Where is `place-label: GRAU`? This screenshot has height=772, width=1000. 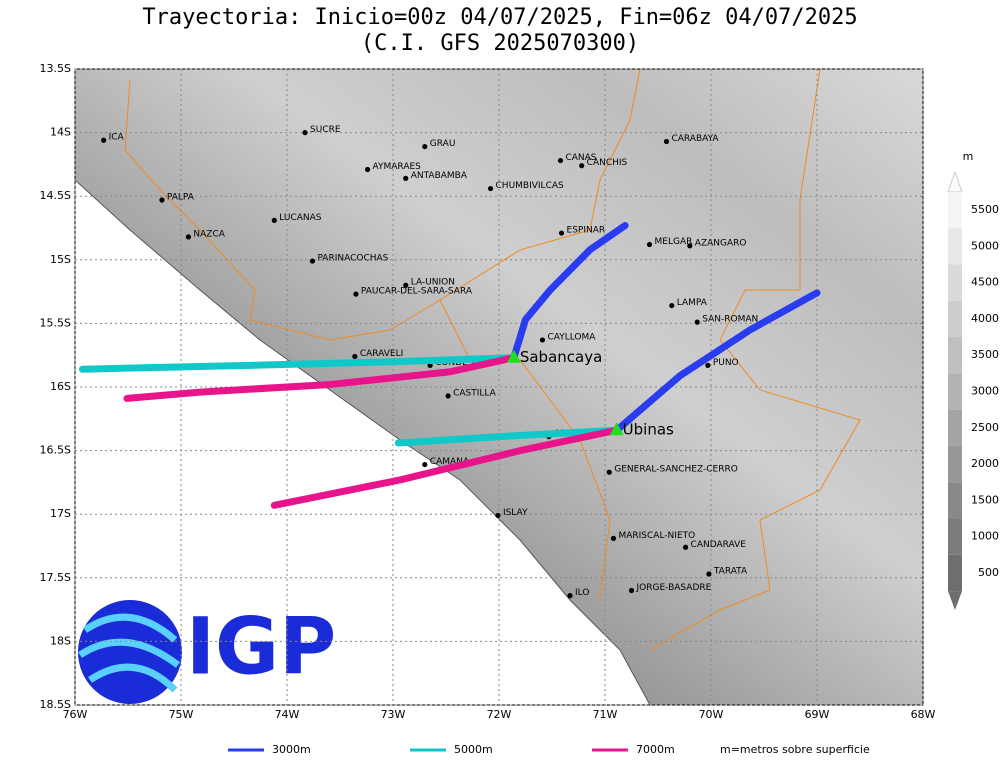 place-label: GRAU is located at coordinates (443, 144).